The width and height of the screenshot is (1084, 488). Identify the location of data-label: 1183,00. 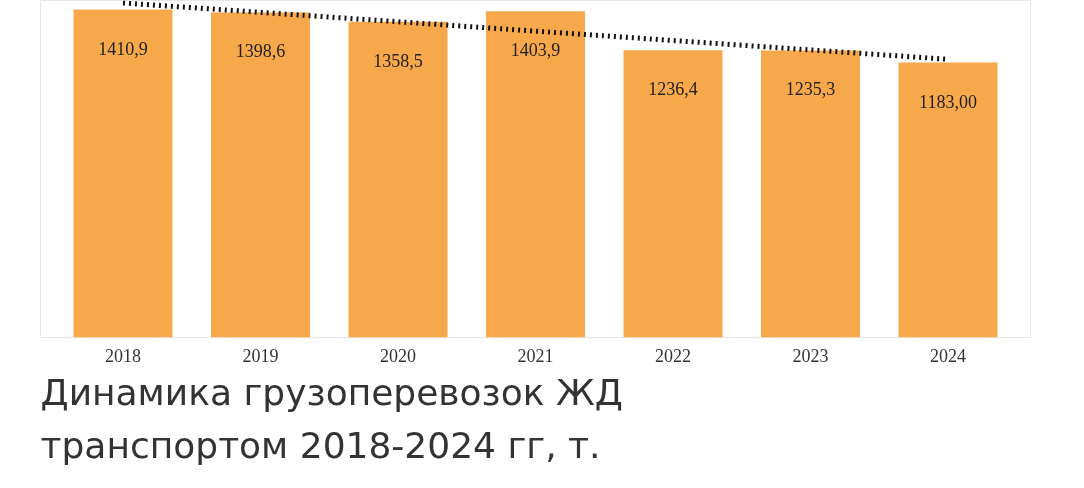
(948, 101).